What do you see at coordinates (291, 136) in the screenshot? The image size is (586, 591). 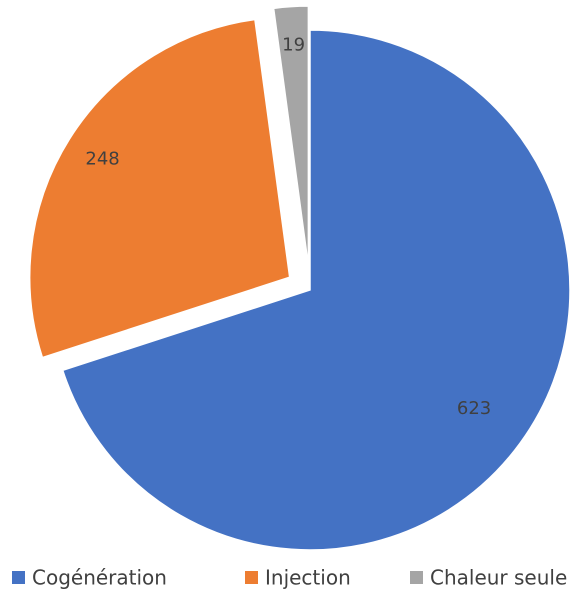 I see `pie-slice` at bounding box center [291, 136].